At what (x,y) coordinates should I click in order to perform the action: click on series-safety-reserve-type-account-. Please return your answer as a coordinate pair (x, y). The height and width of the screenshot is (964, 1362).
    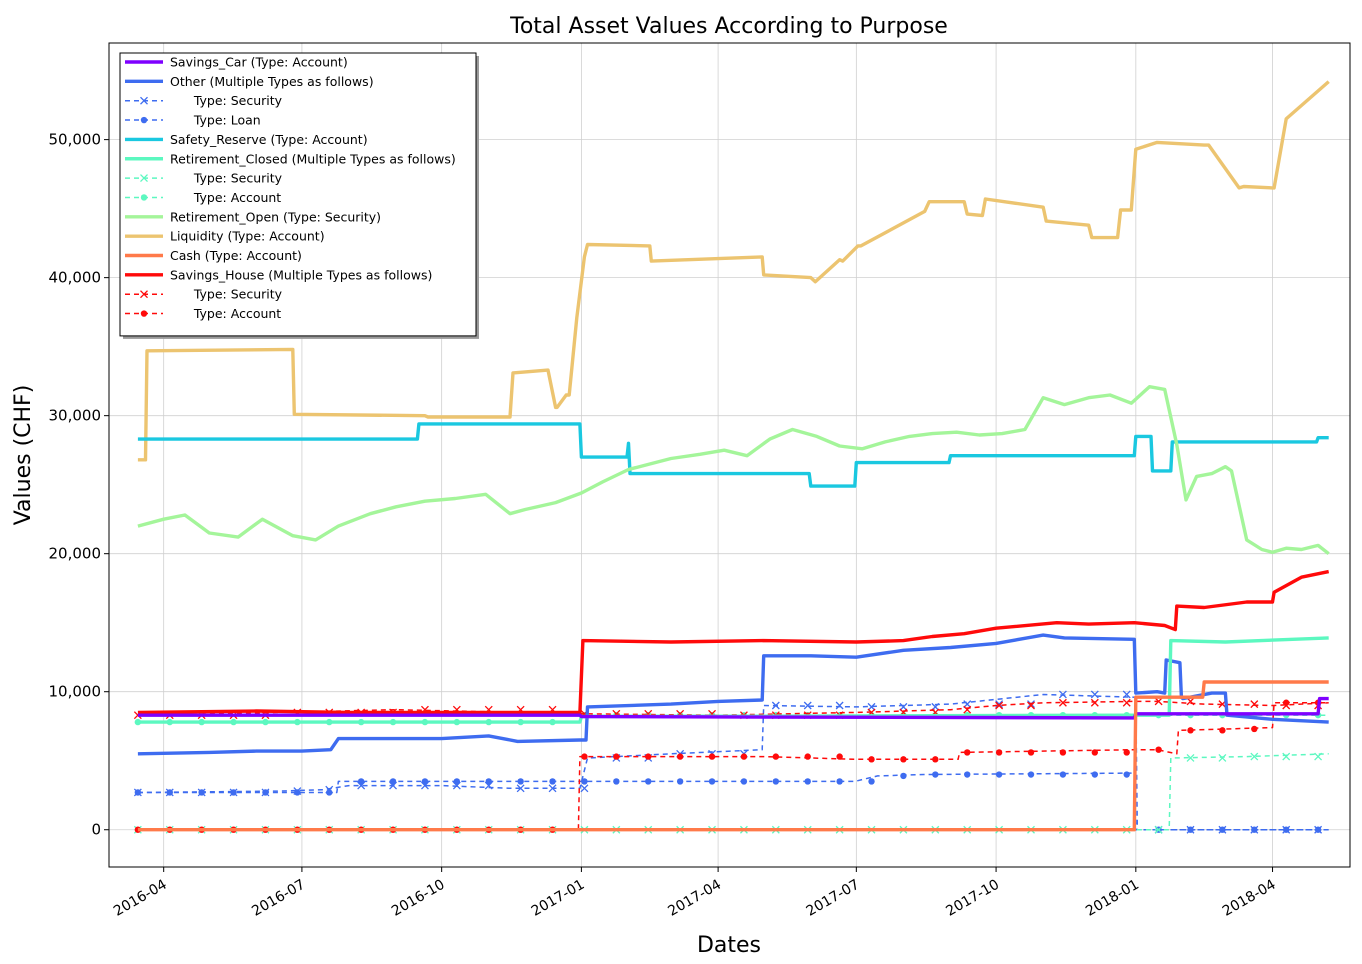
    Looking at the image, I should click on (733, 455).